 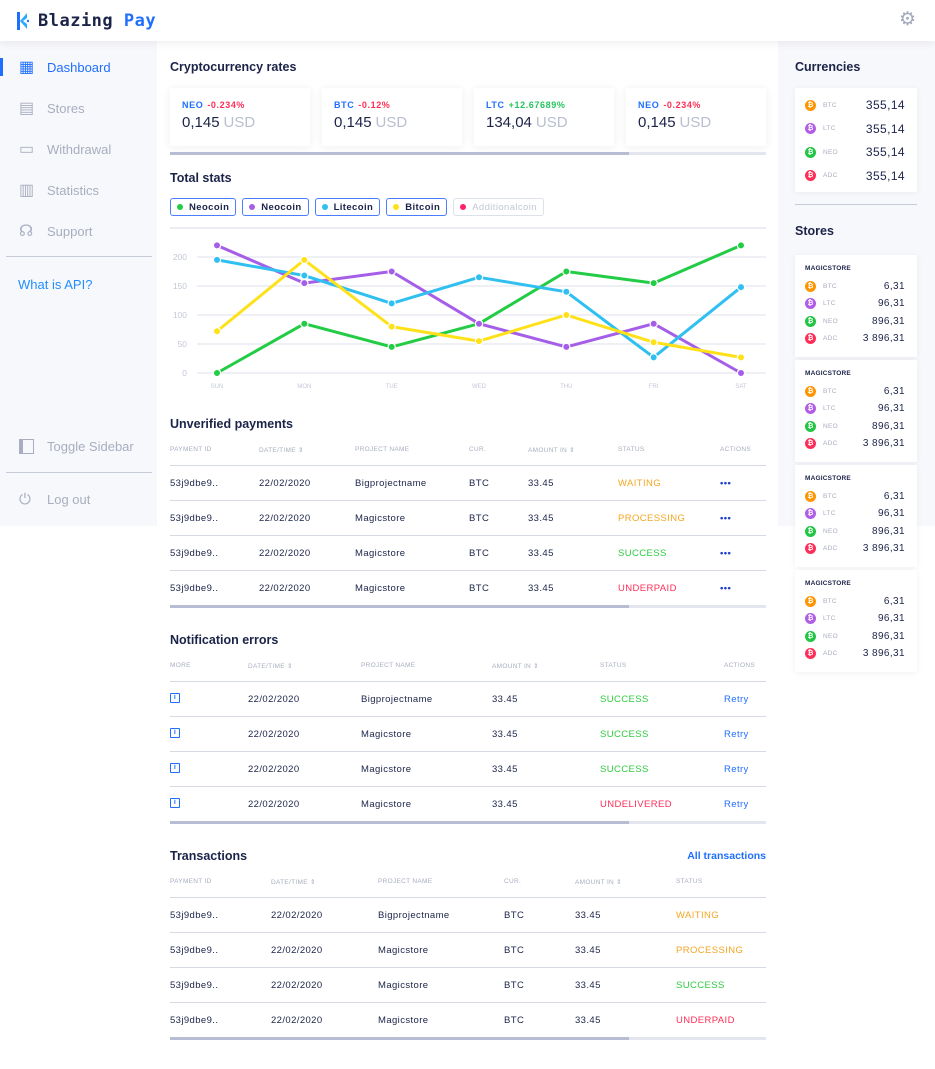 I want to click on rate-value-row: 0,145 USD, so click(x=696, y=122).